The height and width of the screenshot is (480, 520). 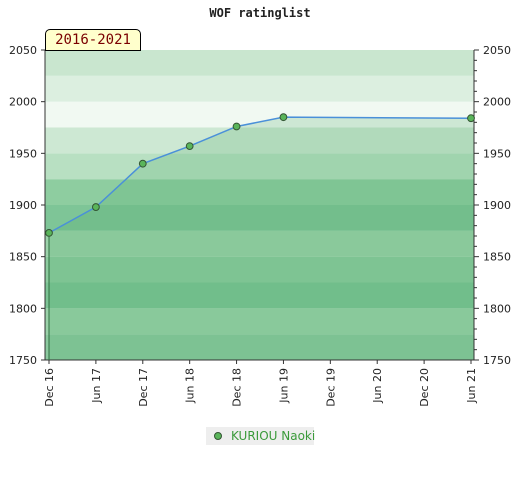 I want to click on y-tick-label-left: 1900, so click(x=23, y=205).